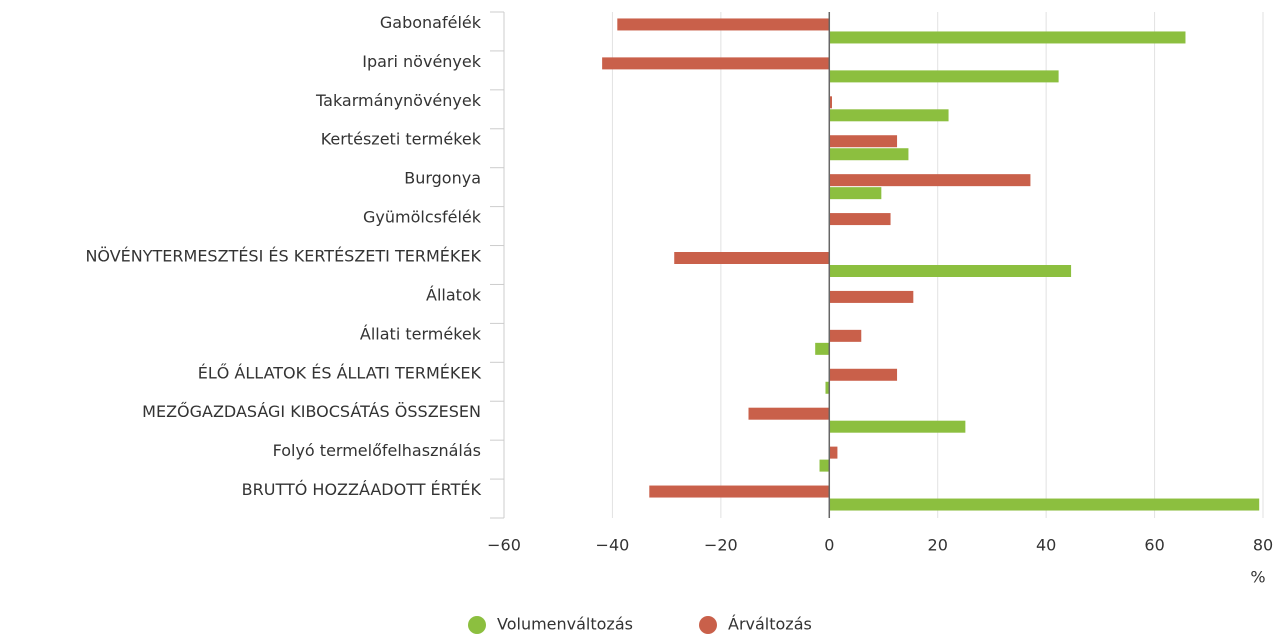  What do you see at coordinates (770, 624) in the screenshot?
I see `legend-label: Árváltozás` at bounding box center [770, 624].